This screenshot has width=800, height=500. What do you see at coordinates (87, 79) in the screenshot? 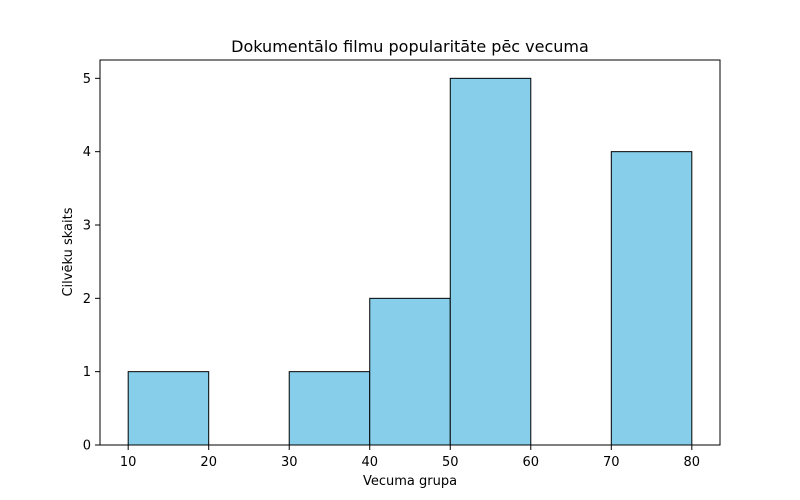
I see `y-tick-label: 5` at bounding box center [87, 79].